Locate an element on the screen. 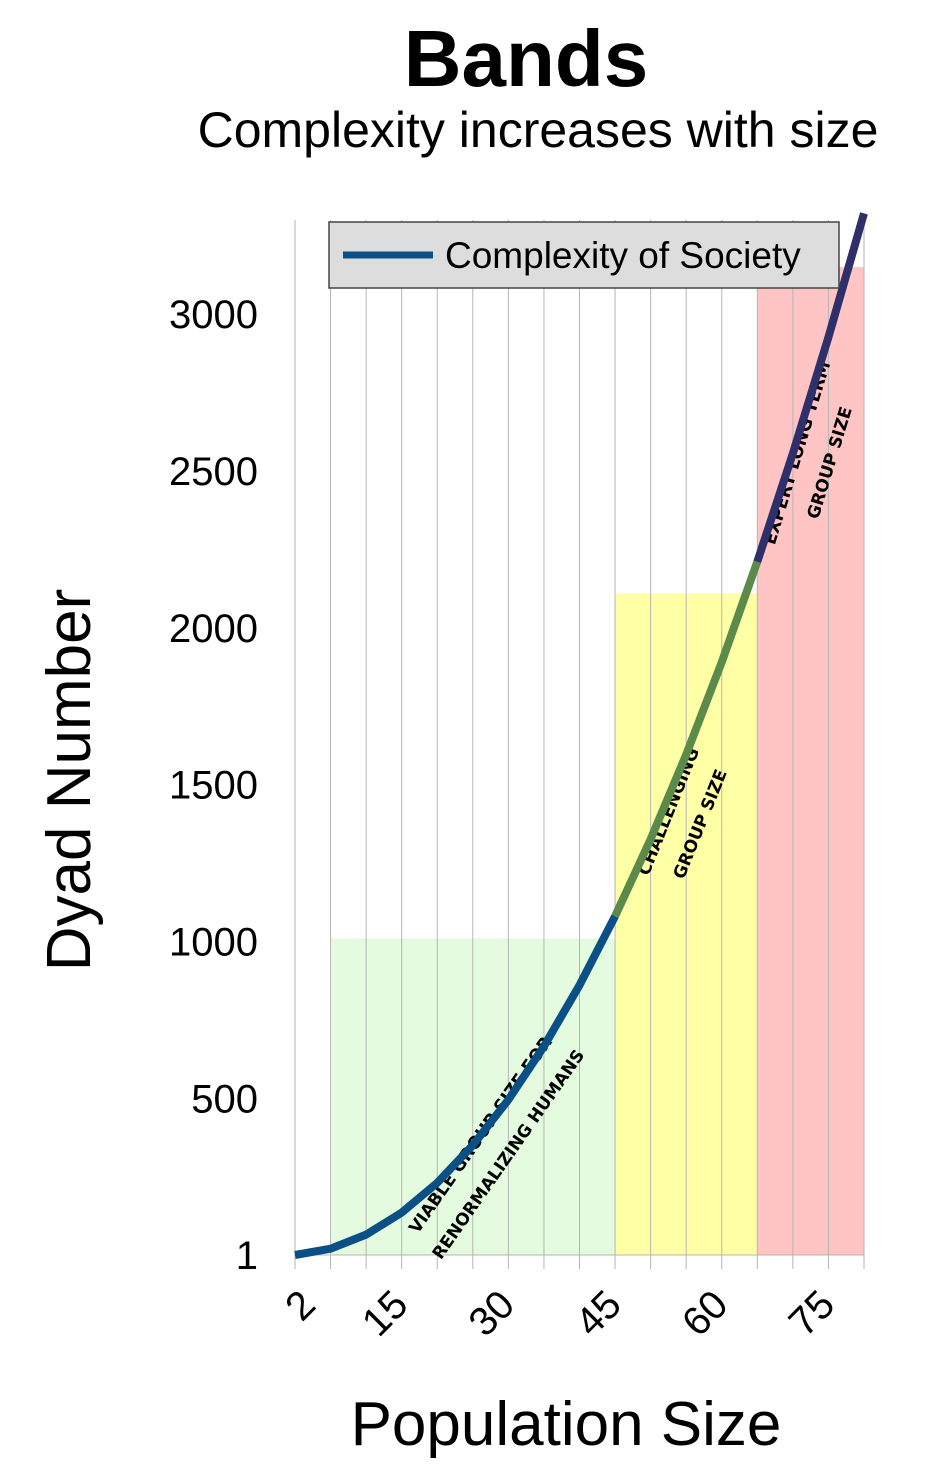  x-tick-label: 15 is located at coordinates (385, 1313).